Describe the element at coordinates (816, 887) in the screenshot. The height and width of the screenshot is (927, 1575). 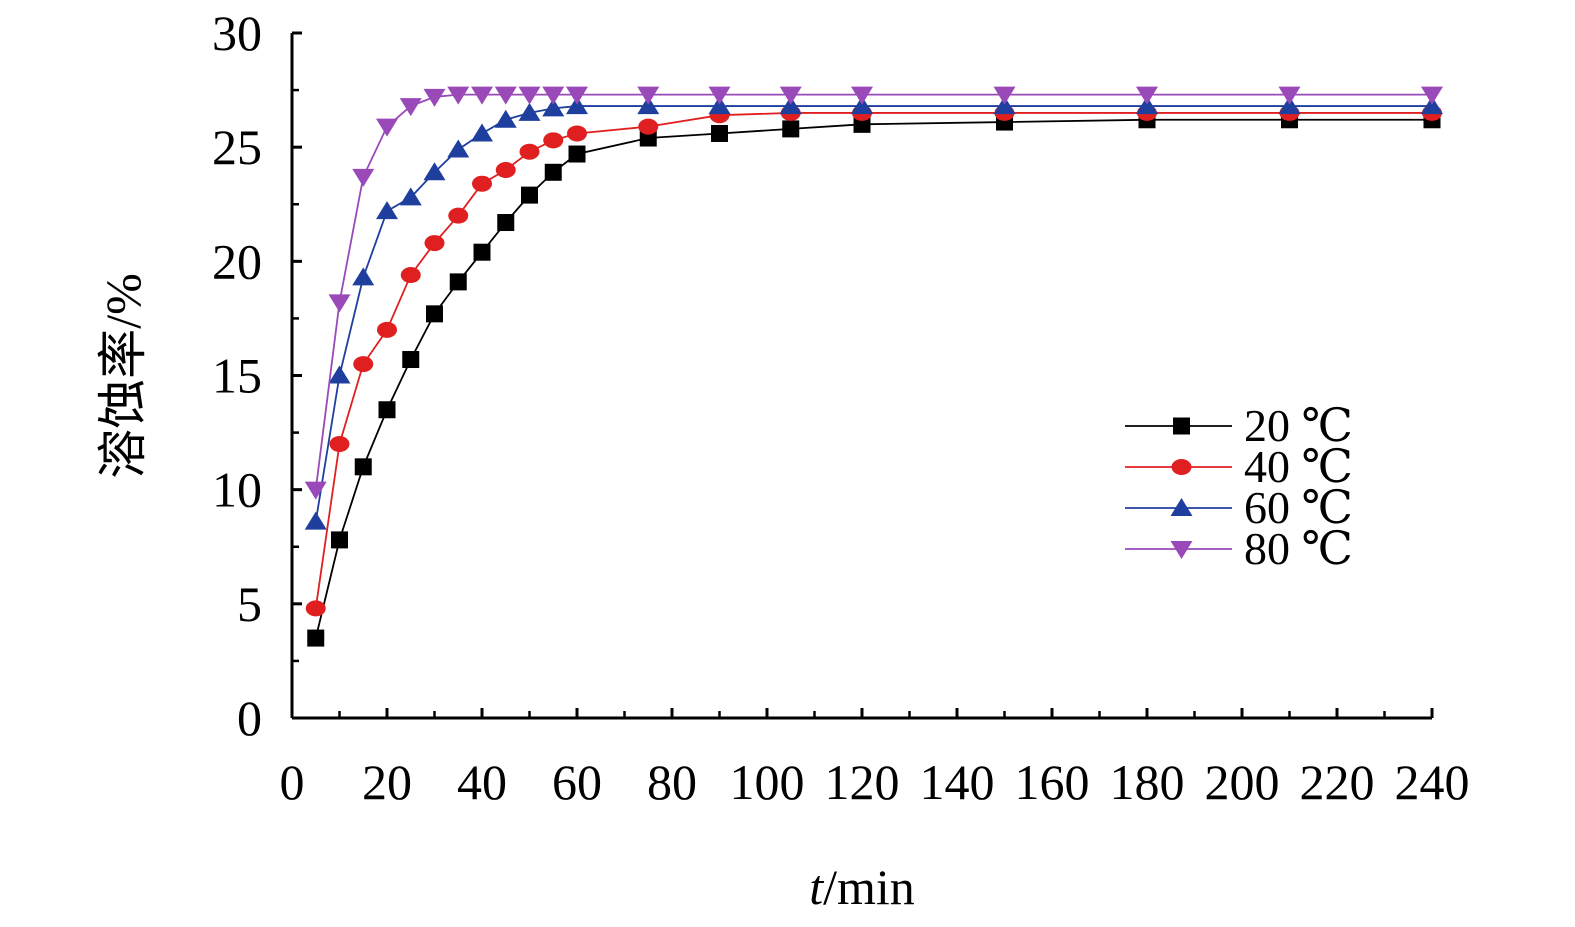
I see `x-axis-title-italic: t` at that location.